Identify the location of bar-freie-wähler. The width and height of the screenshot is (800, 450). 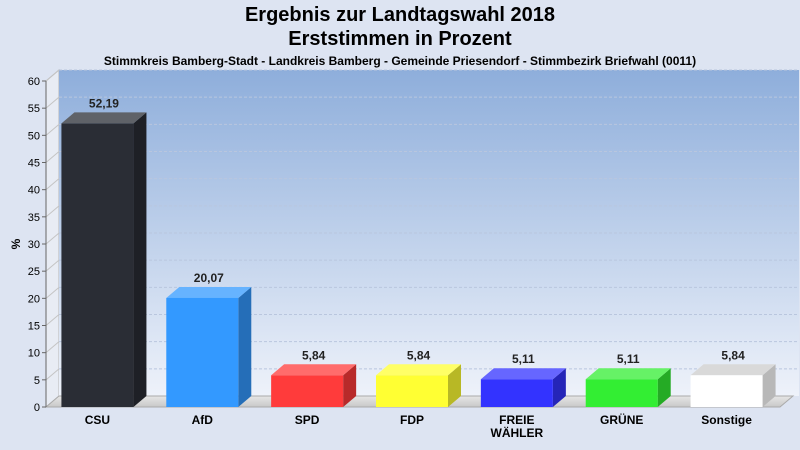
(523, 387).